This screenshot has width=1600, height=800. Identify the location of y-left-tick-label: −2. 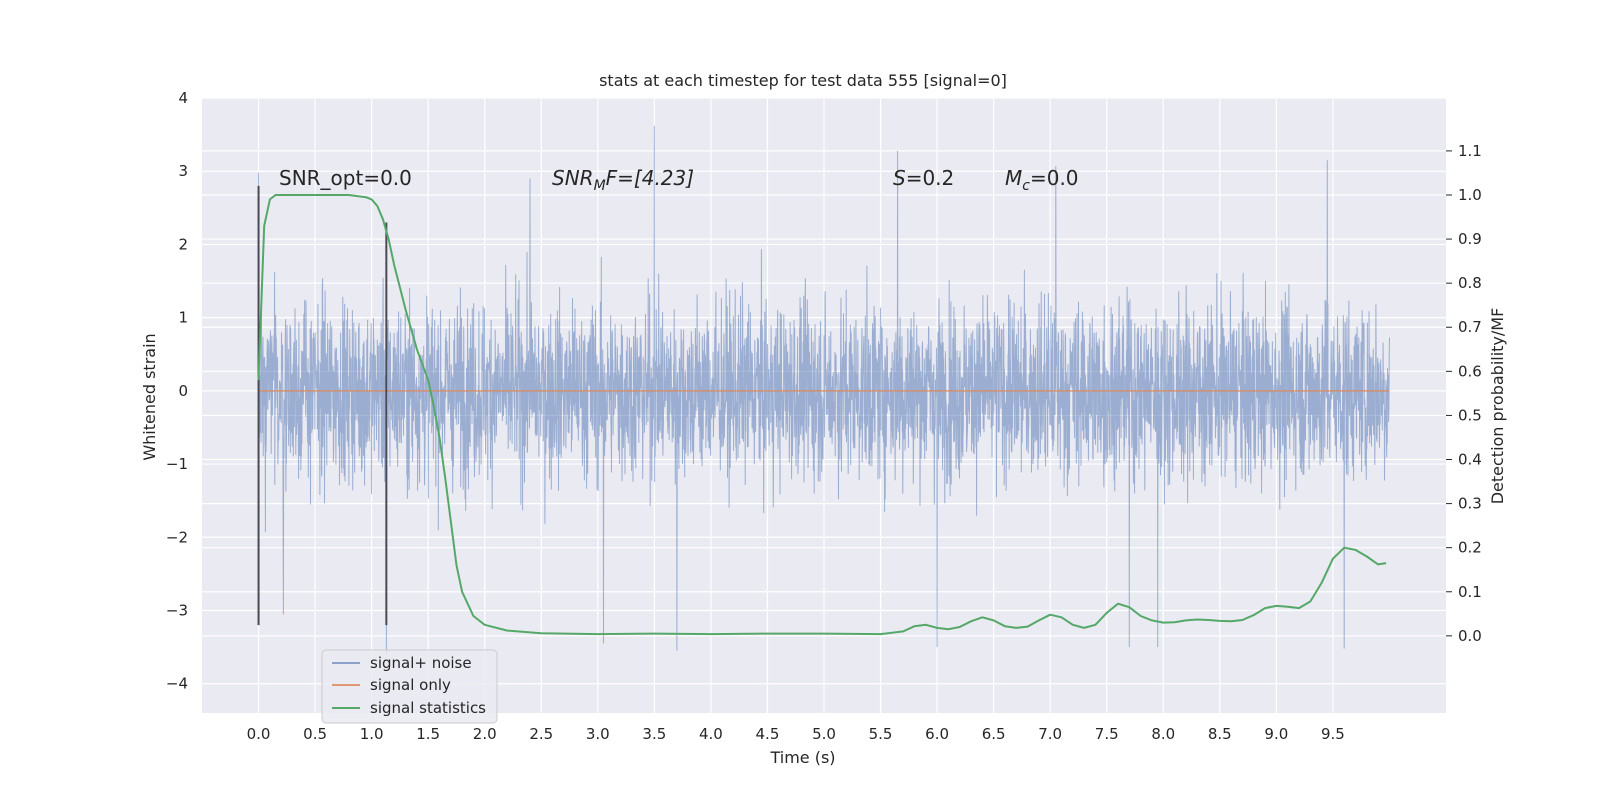
(177, 537).